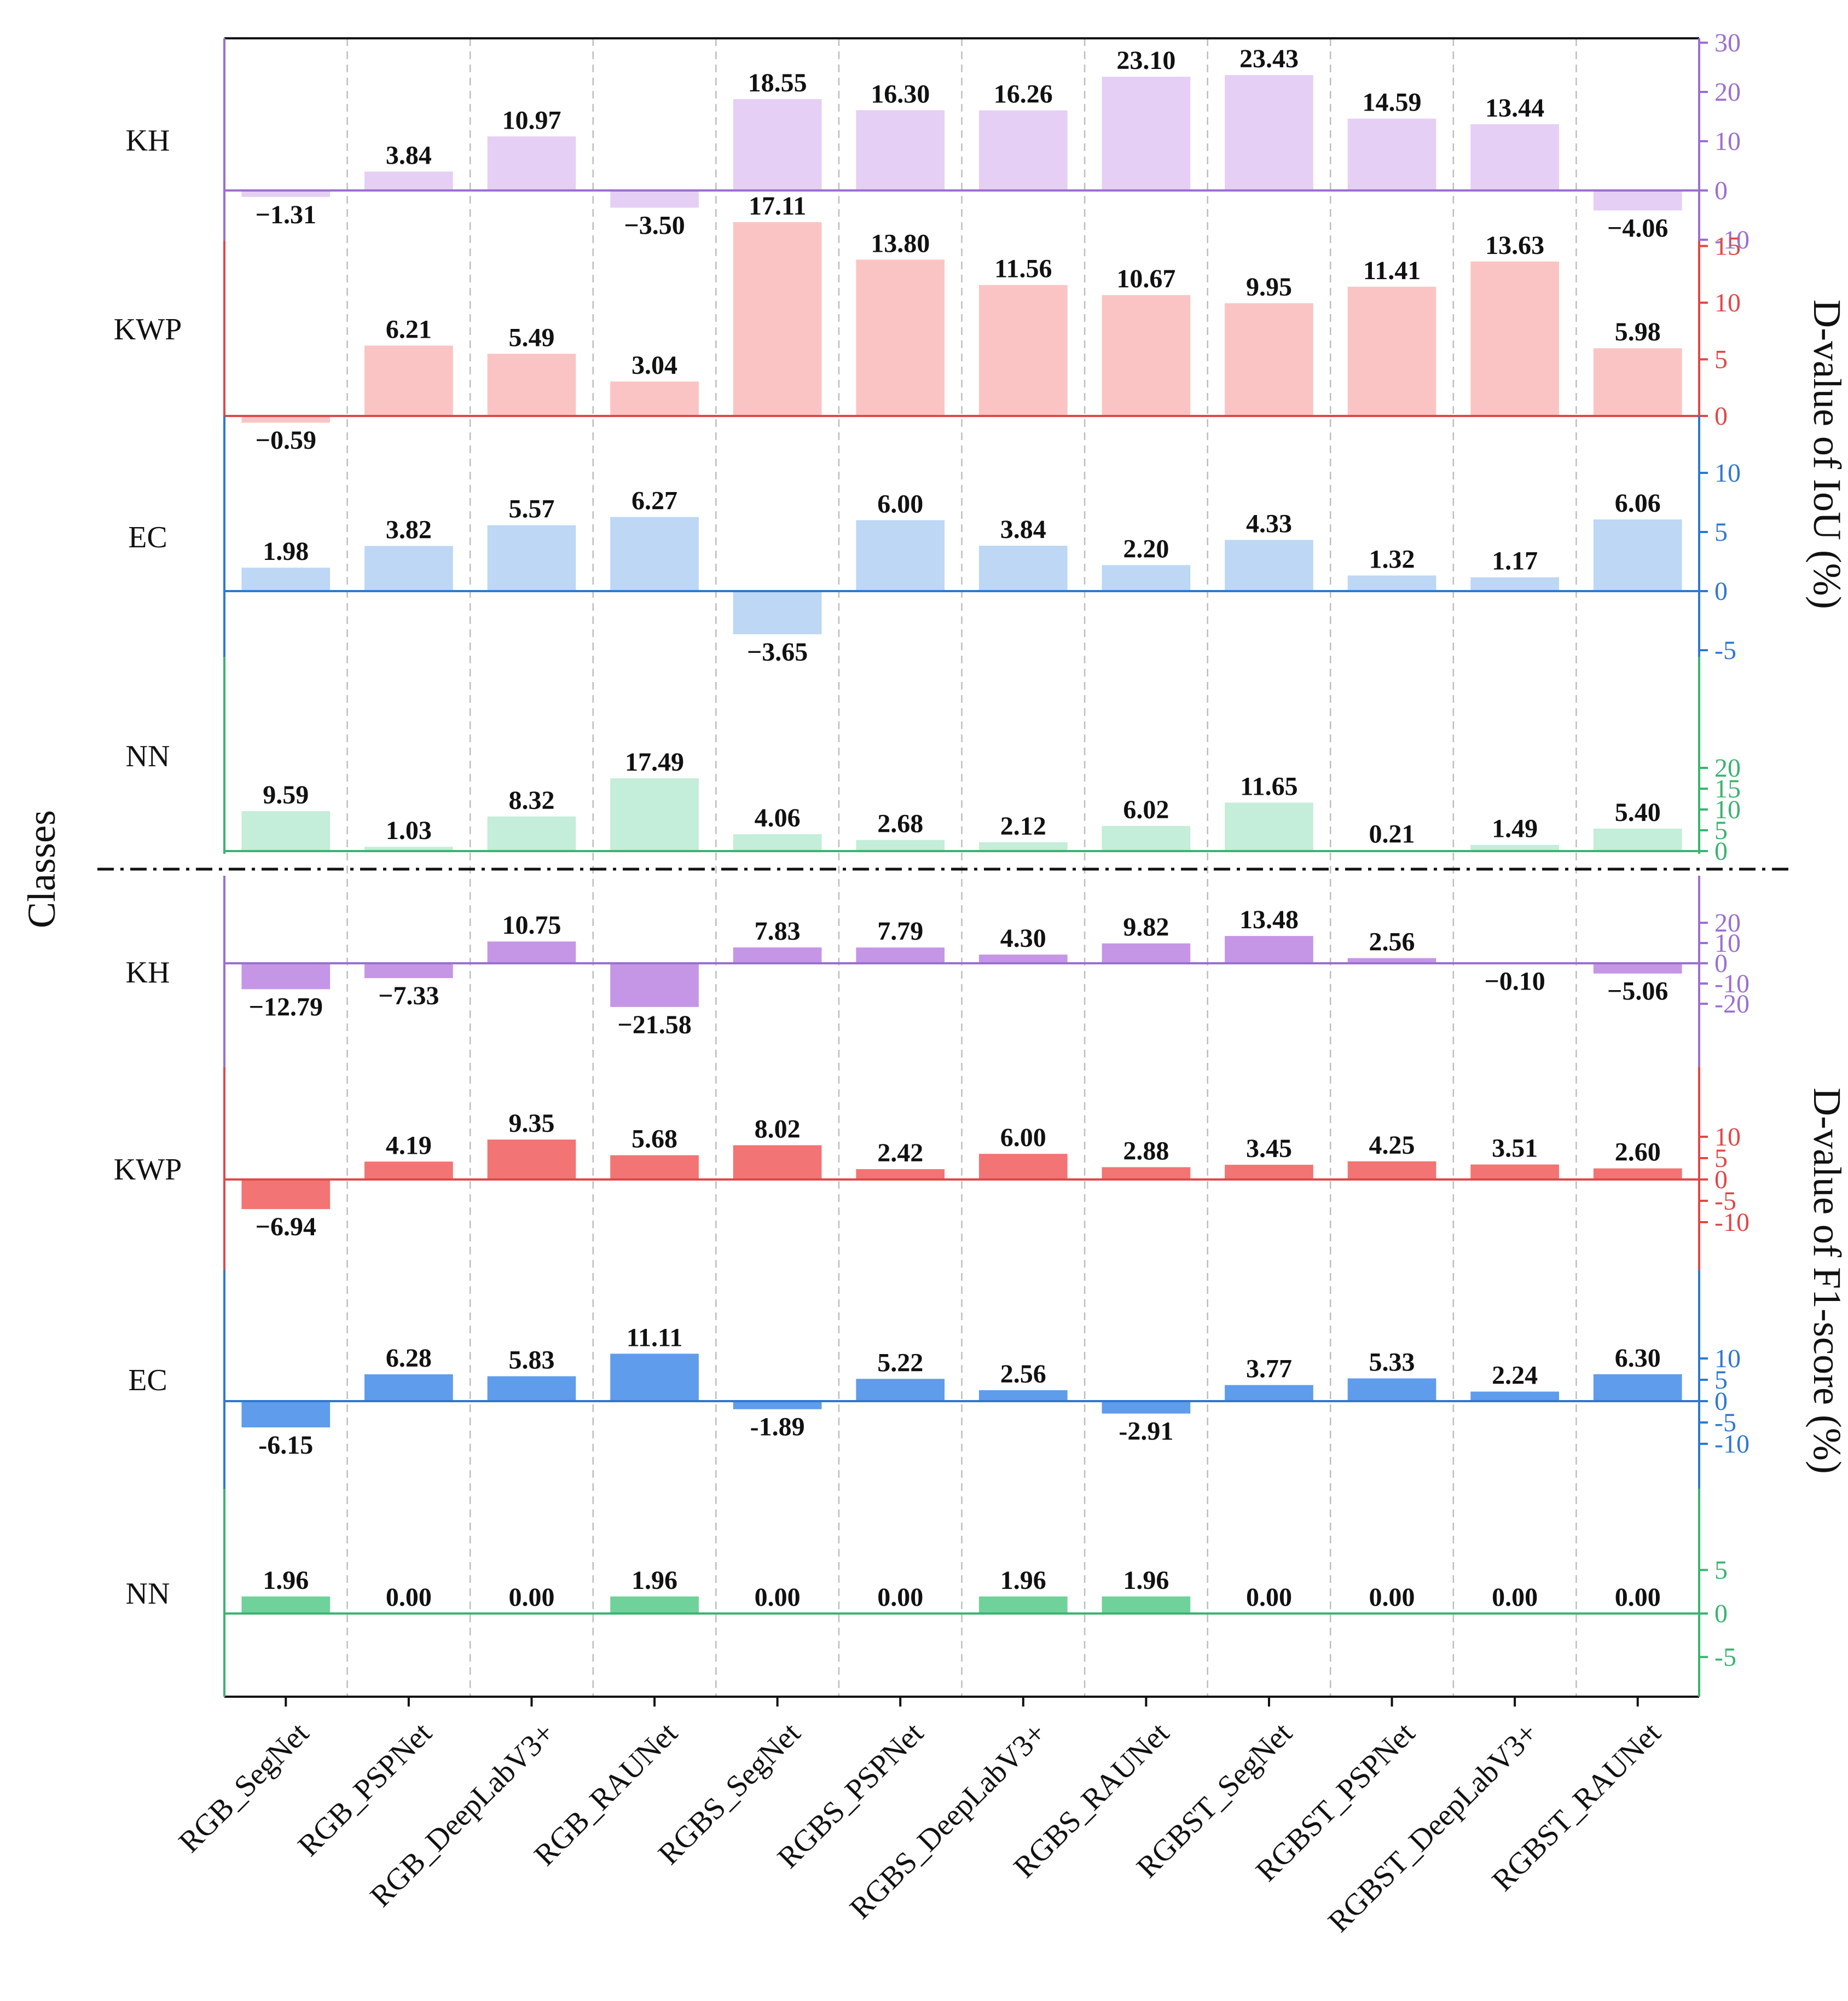 Image resolution: width=1848 pixels, height=2001 pixels. Describe the element at coordinates (286, 214) in the screenshot. I see `value-label: −1.31` at that location.